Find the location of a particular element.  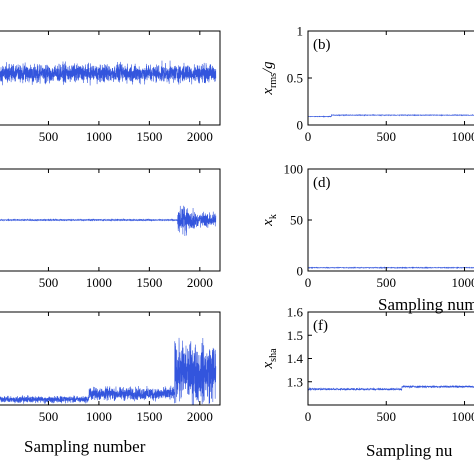

y-axis-label-right-bottom: xsha is located at coordinates (269, 359).